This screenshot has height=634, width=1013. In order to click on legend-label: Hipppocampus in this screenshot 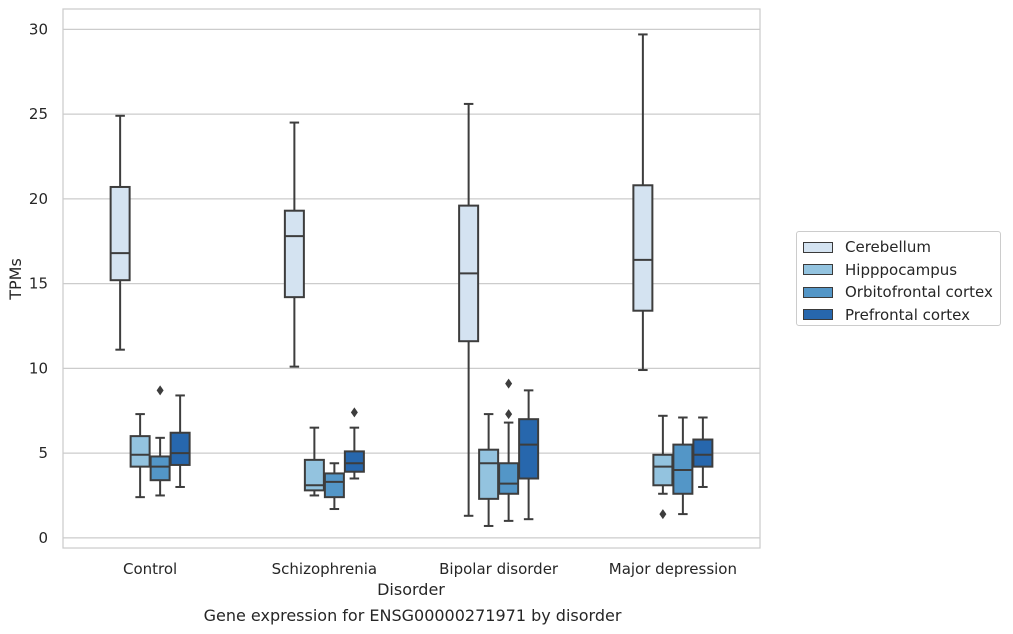, I will do `click(901, 269)`.